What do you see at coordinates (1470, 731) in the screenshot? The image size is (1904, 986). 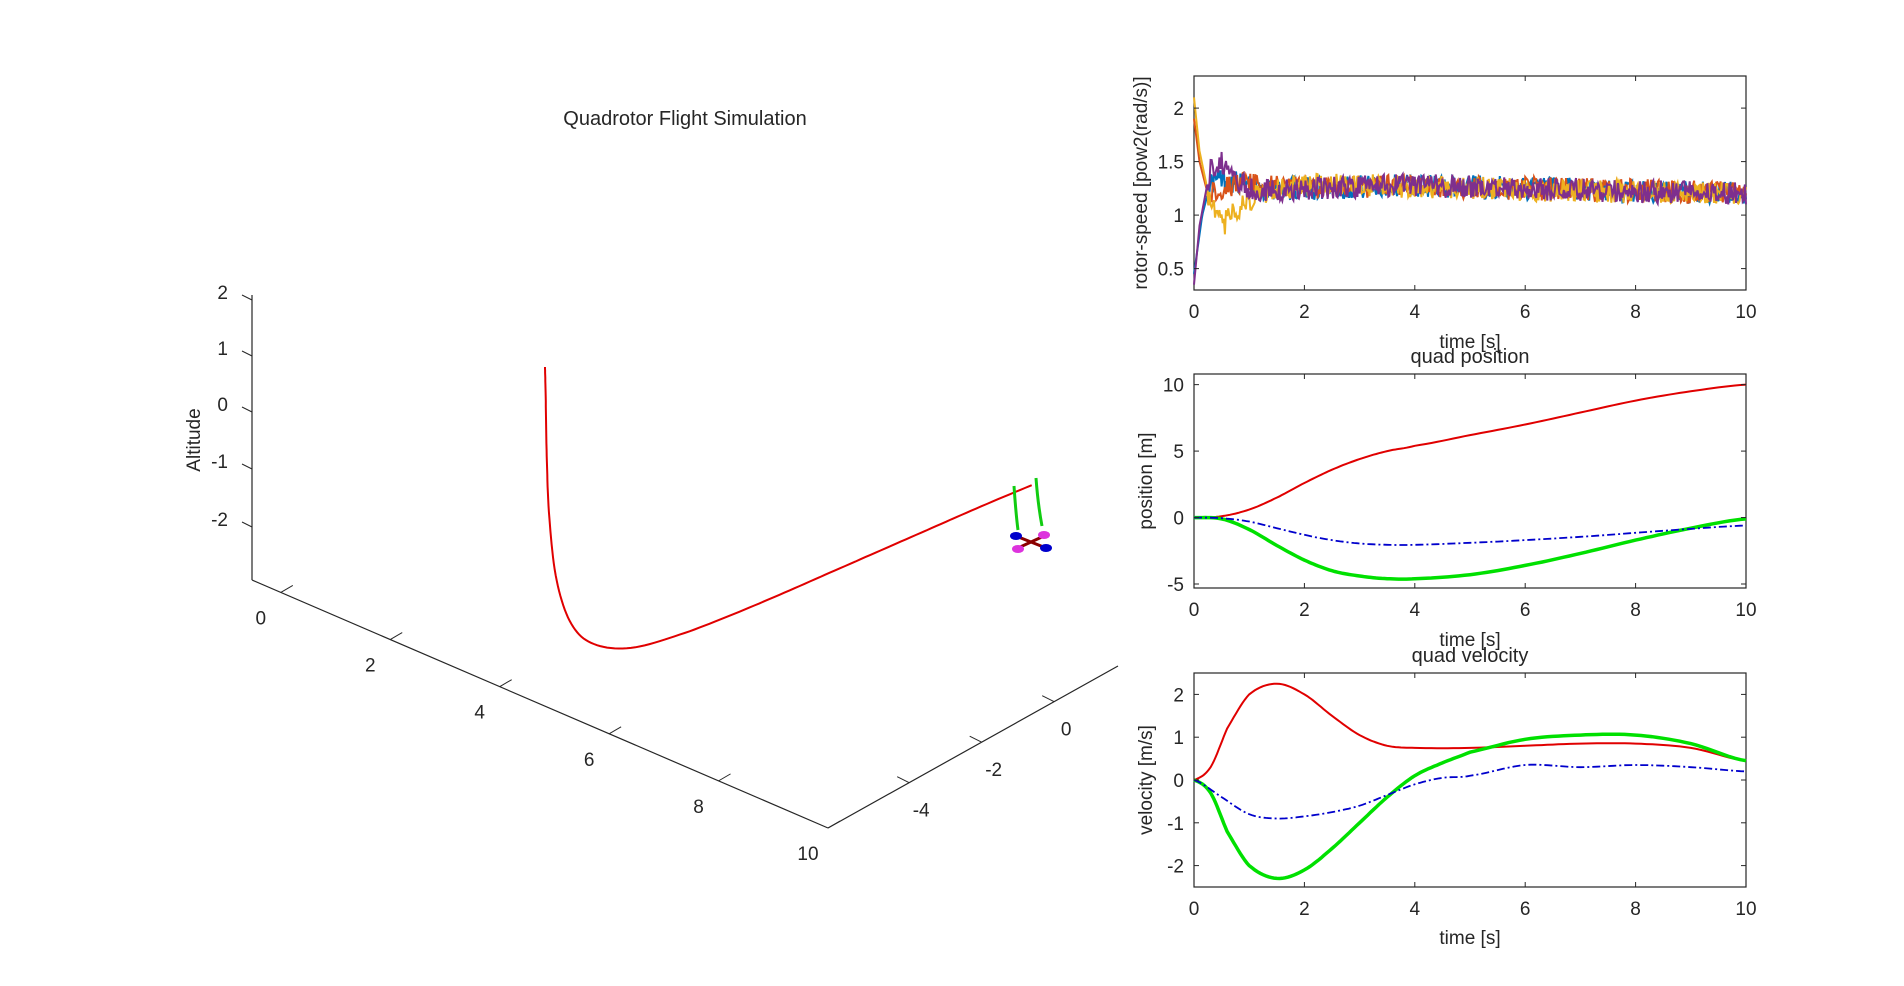 I see `series-line-vx` at bounding box center [1470, 731].